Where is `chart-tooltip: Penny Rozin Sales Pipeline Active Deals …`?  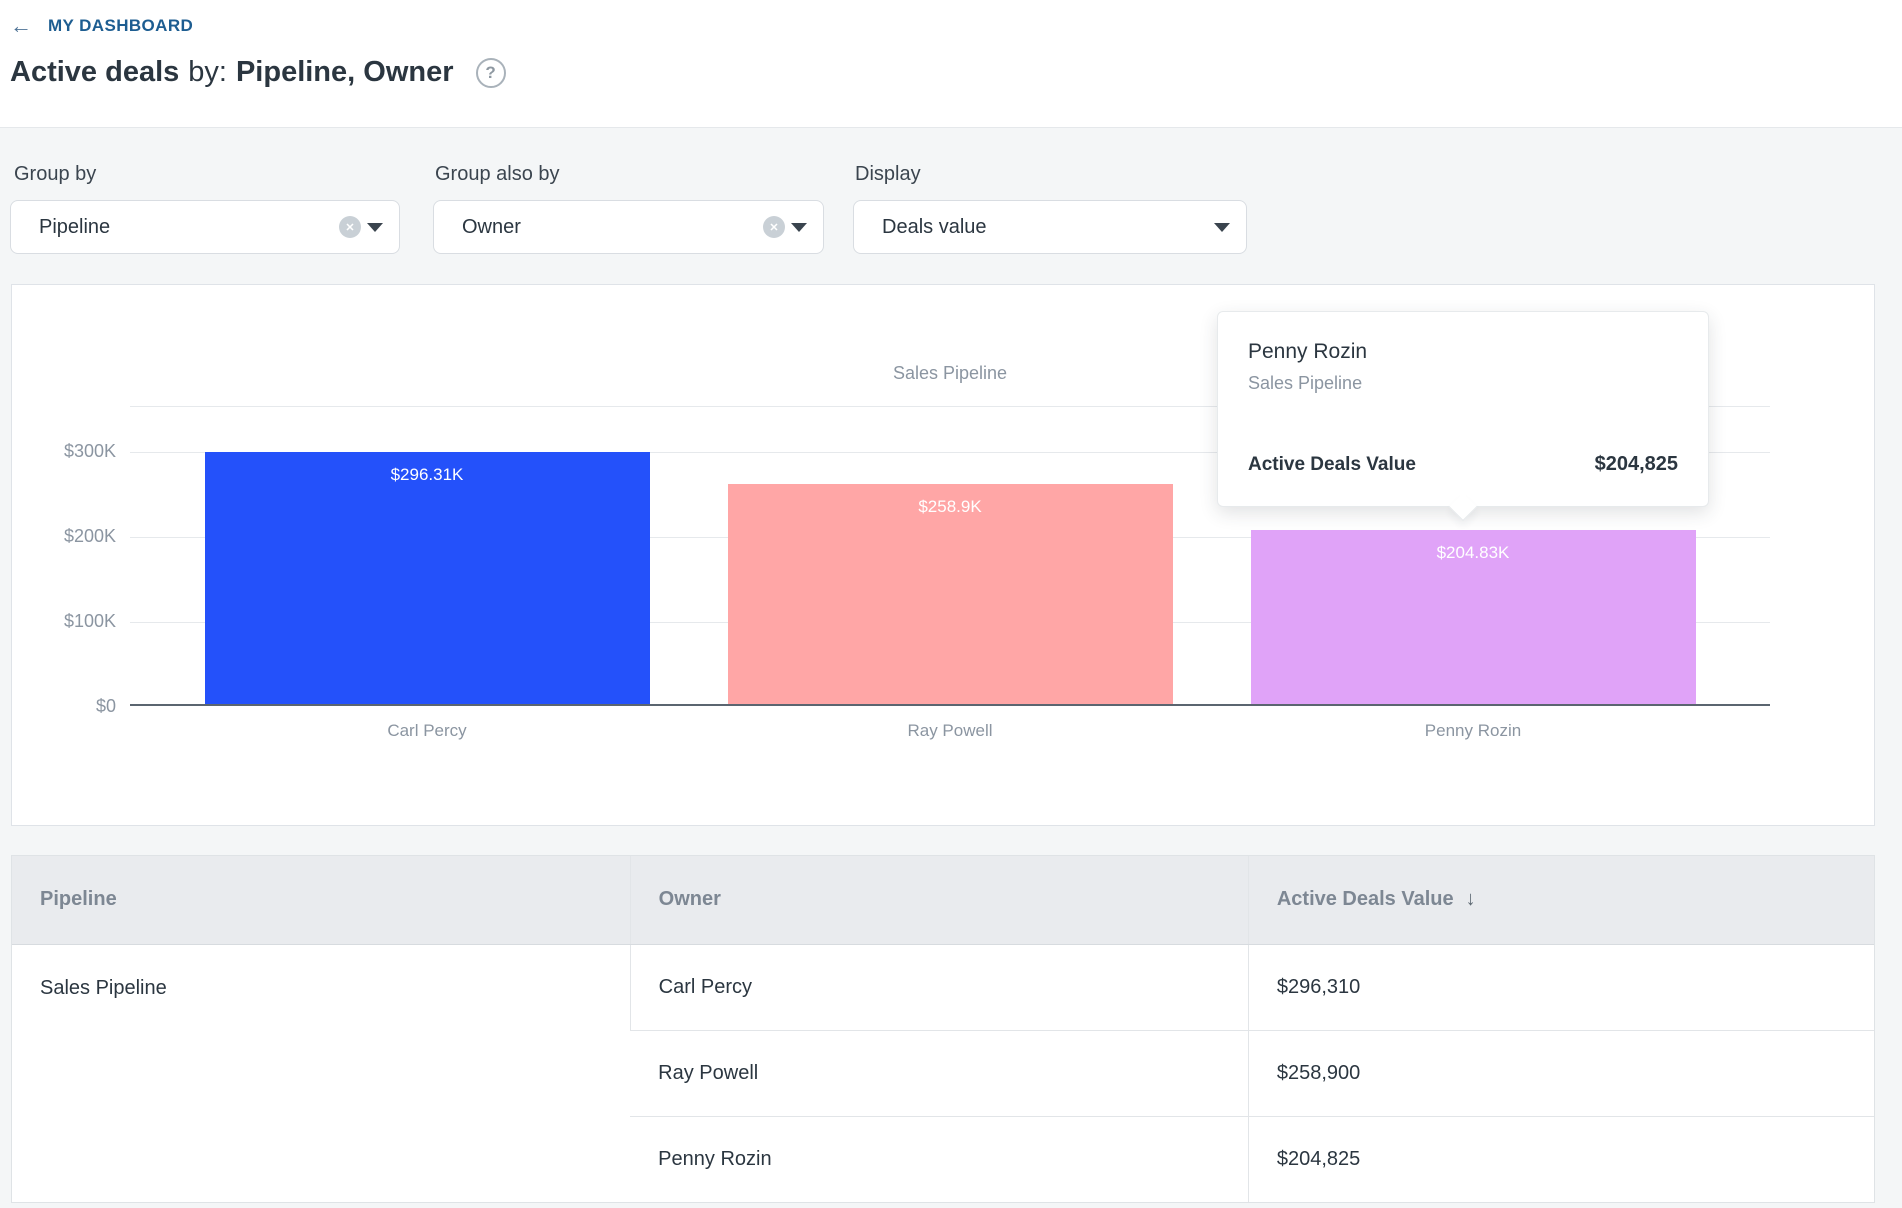 chart-tooltip: Penny Rozin Sales Pipeline Active Deals … is located at coordinates (1463, 409).